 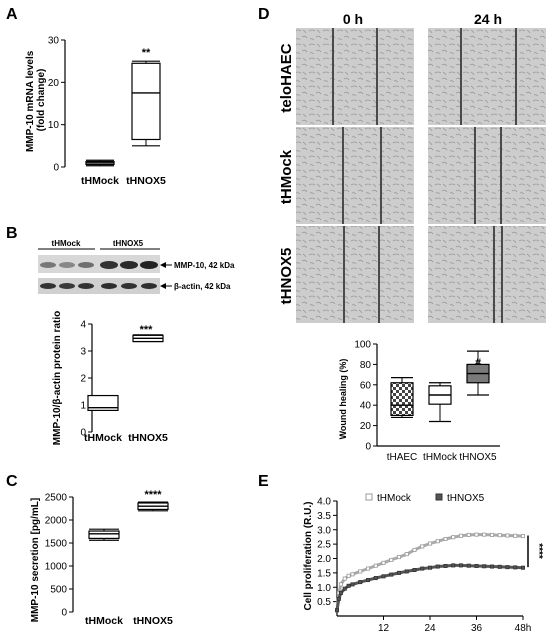 What do you see at coordinates (56, 498) in the screenshot?
I see `panel-c-ytick-label: 2500` at bounding box center [56, 498].